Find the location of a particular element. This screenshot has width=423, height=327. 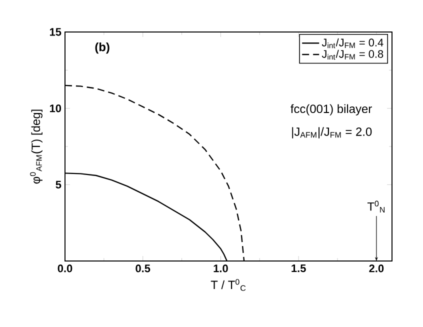

y-axis-title: φ$^{0}$$_{AFM}$(T) [deg] is located at coordinates (36, 147).